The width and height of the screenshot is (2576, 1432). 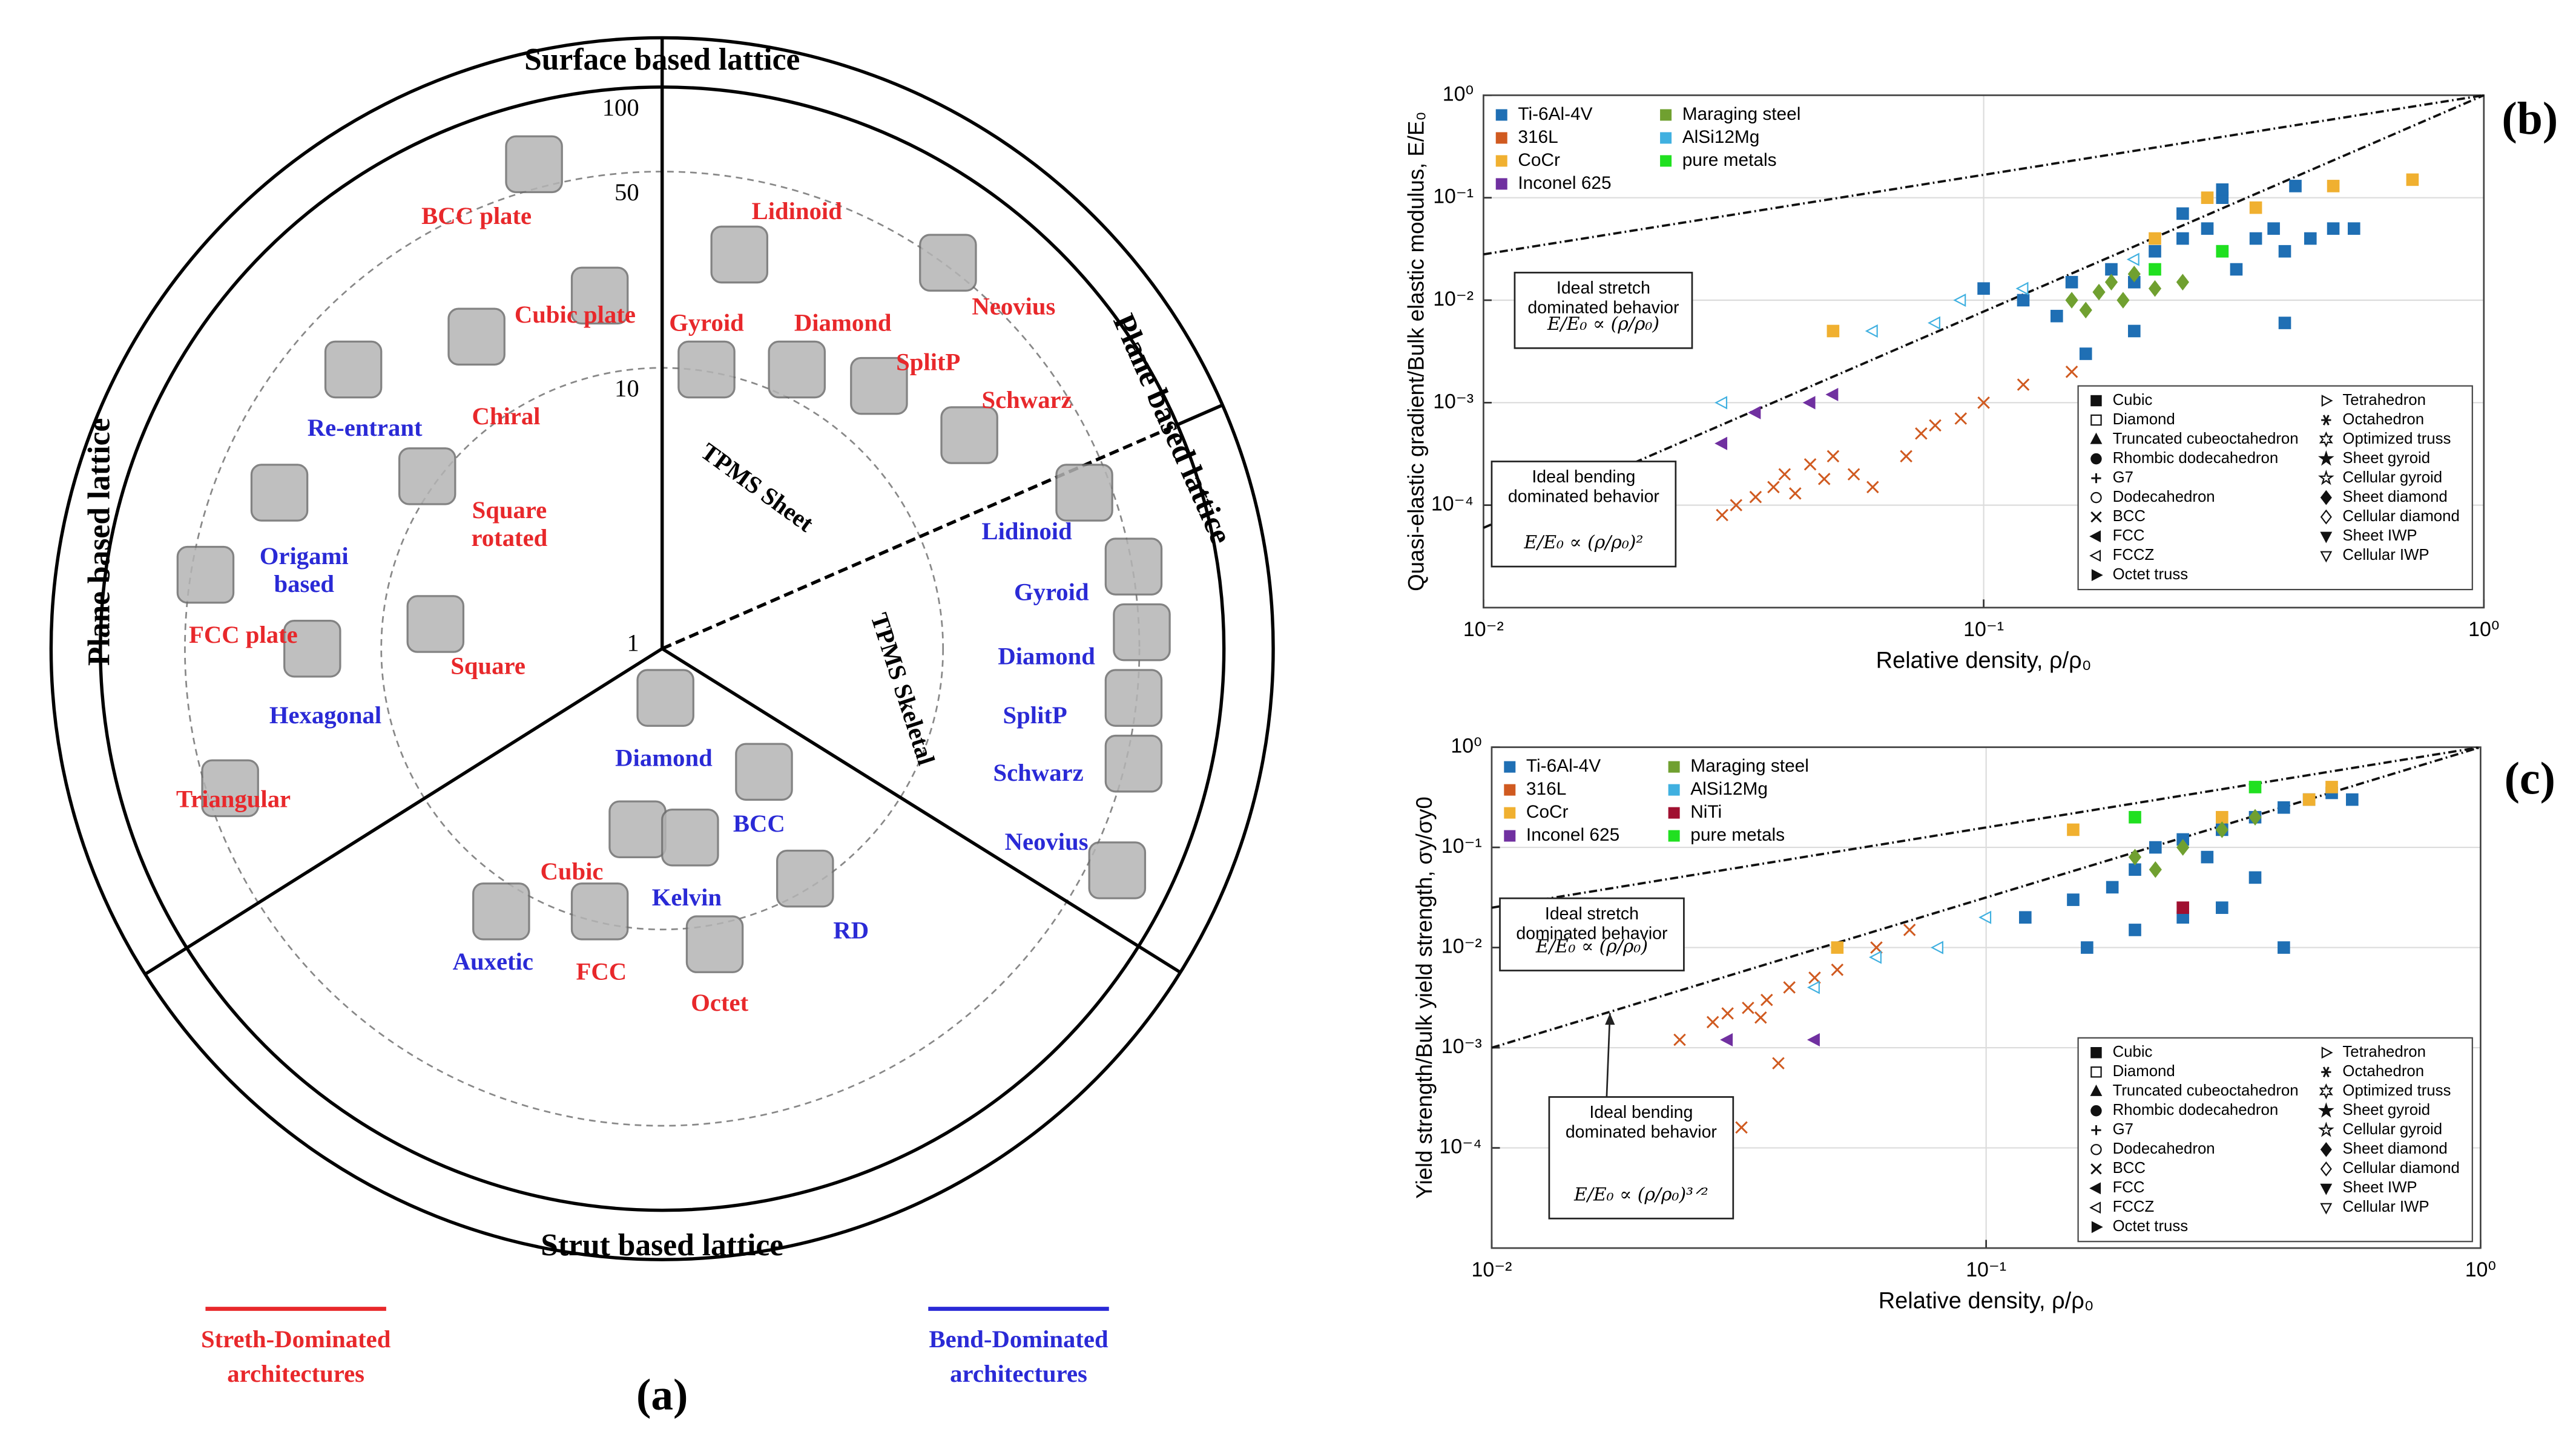 I want to click on architecture-label: RD, so click(x=851, y=930).